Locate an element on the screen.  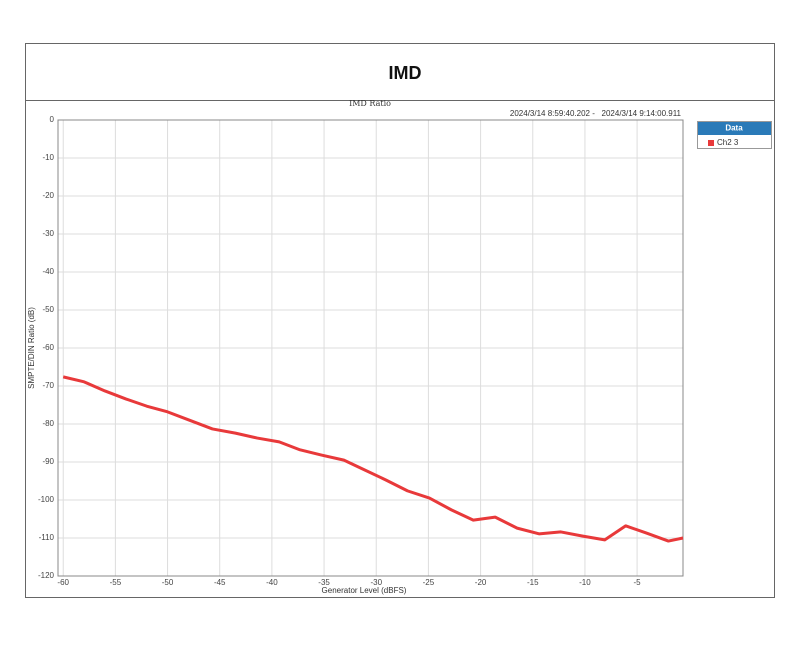
x-axis-label: Generator Level (dBFS) is located at coordinates (364, 590).